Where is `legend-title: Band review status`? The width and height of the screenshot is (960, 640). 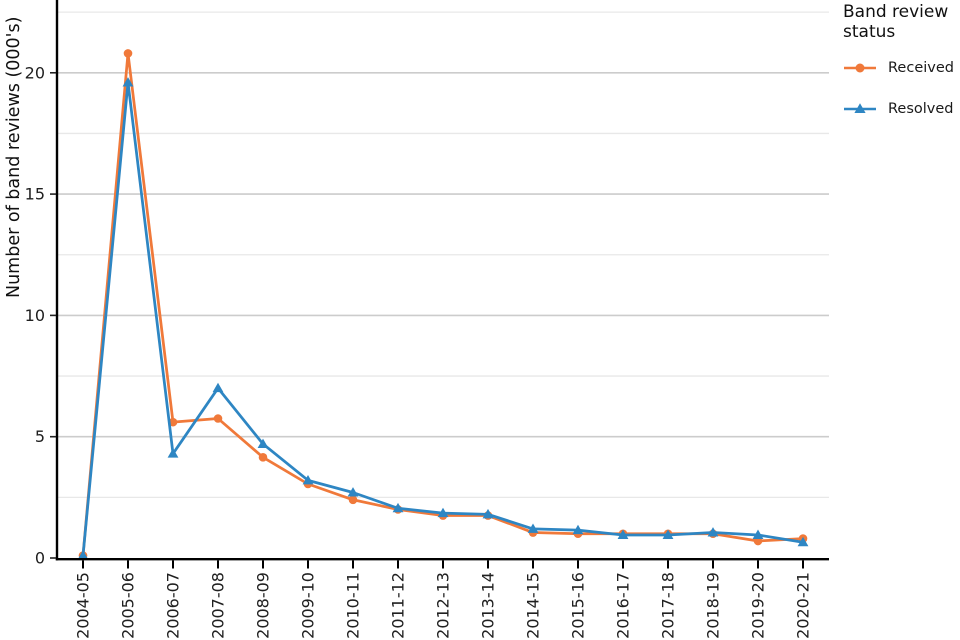 legend-title: Band review status is located at coordinates (896, 22).